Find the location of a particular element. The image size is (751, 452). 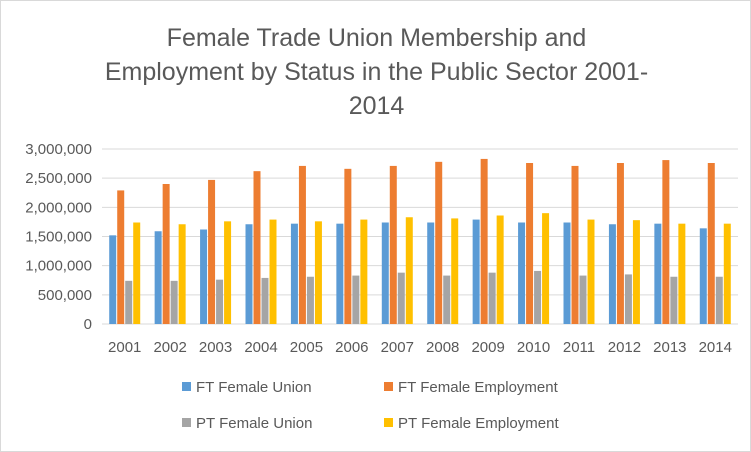

y-tick-label: 2,500,000 is located at coordinates (58, 178).